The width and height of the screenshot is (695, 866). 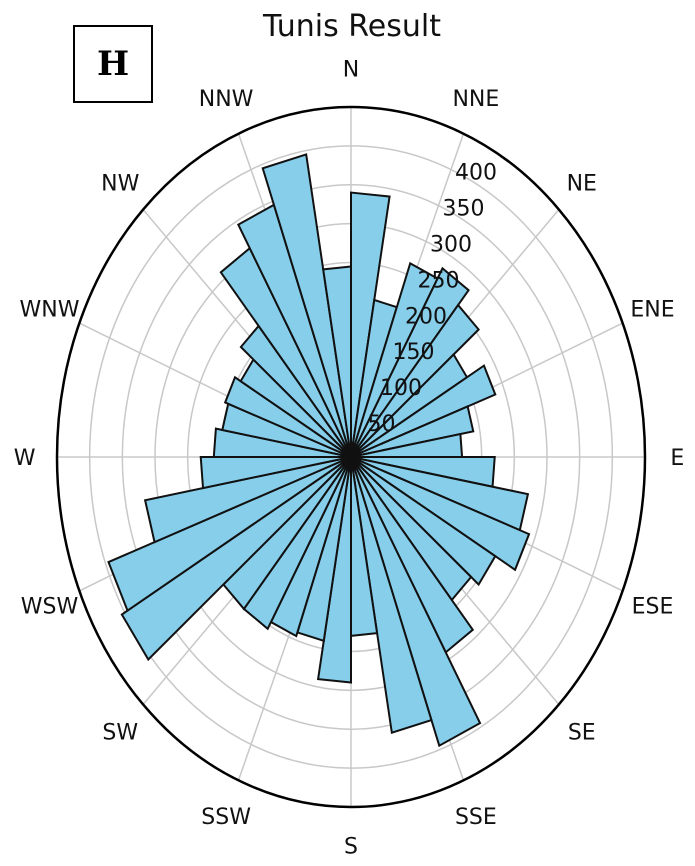 I want to click on radial-tick-label: 400, so click(x=476, y=173).